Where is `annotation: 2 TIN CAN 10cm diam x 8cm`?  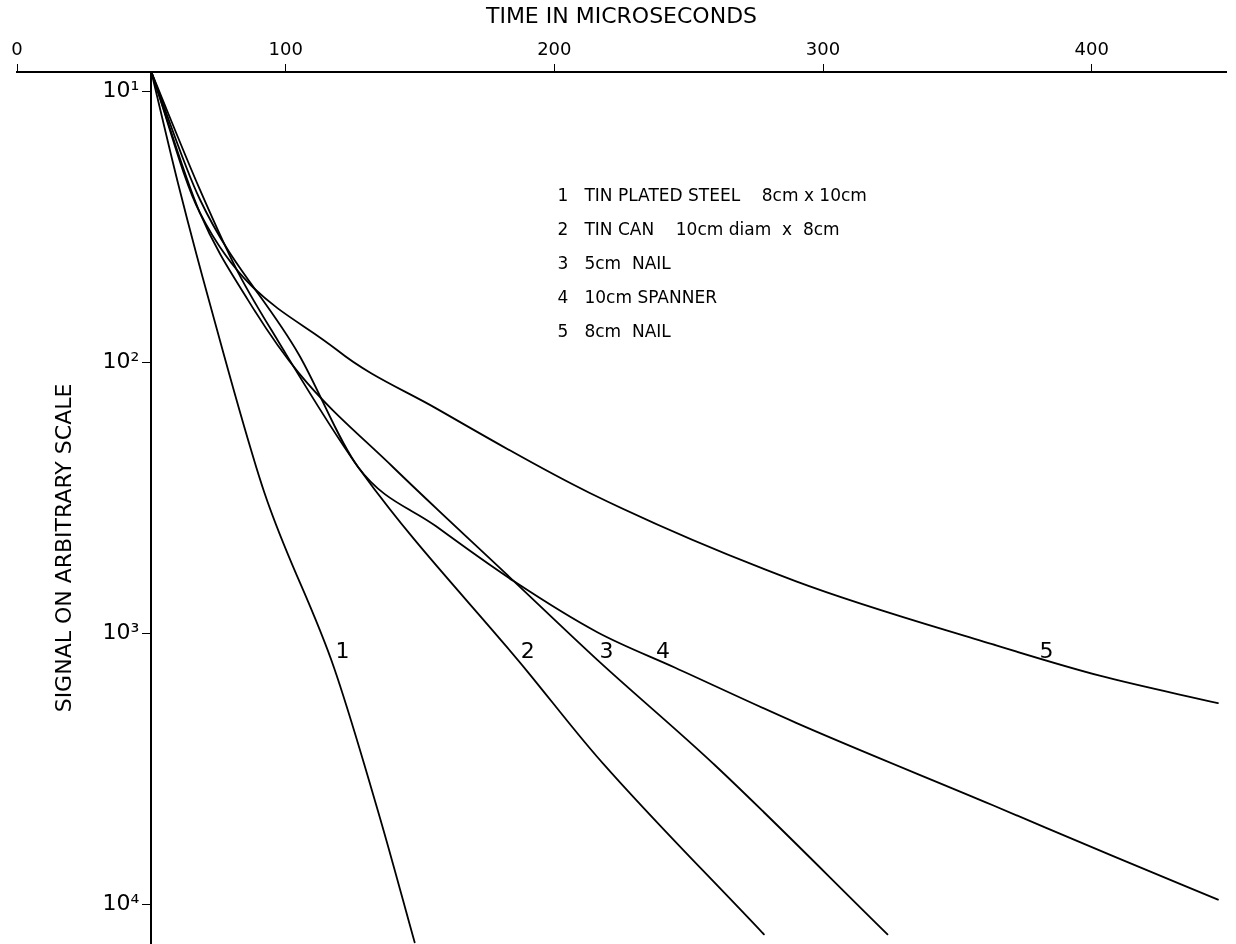 annotation: 2 TIN CAN 10cm diam x 8cm is located at coordinates (698, 229).